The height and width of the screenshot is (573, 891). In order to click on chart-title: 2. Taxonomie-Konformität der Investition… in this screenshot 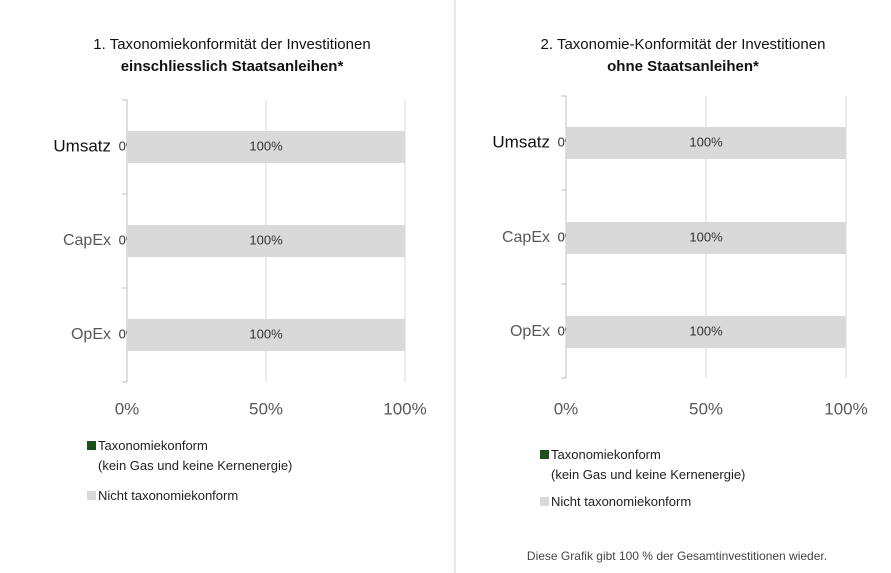, I will do `click(683, 44)`.